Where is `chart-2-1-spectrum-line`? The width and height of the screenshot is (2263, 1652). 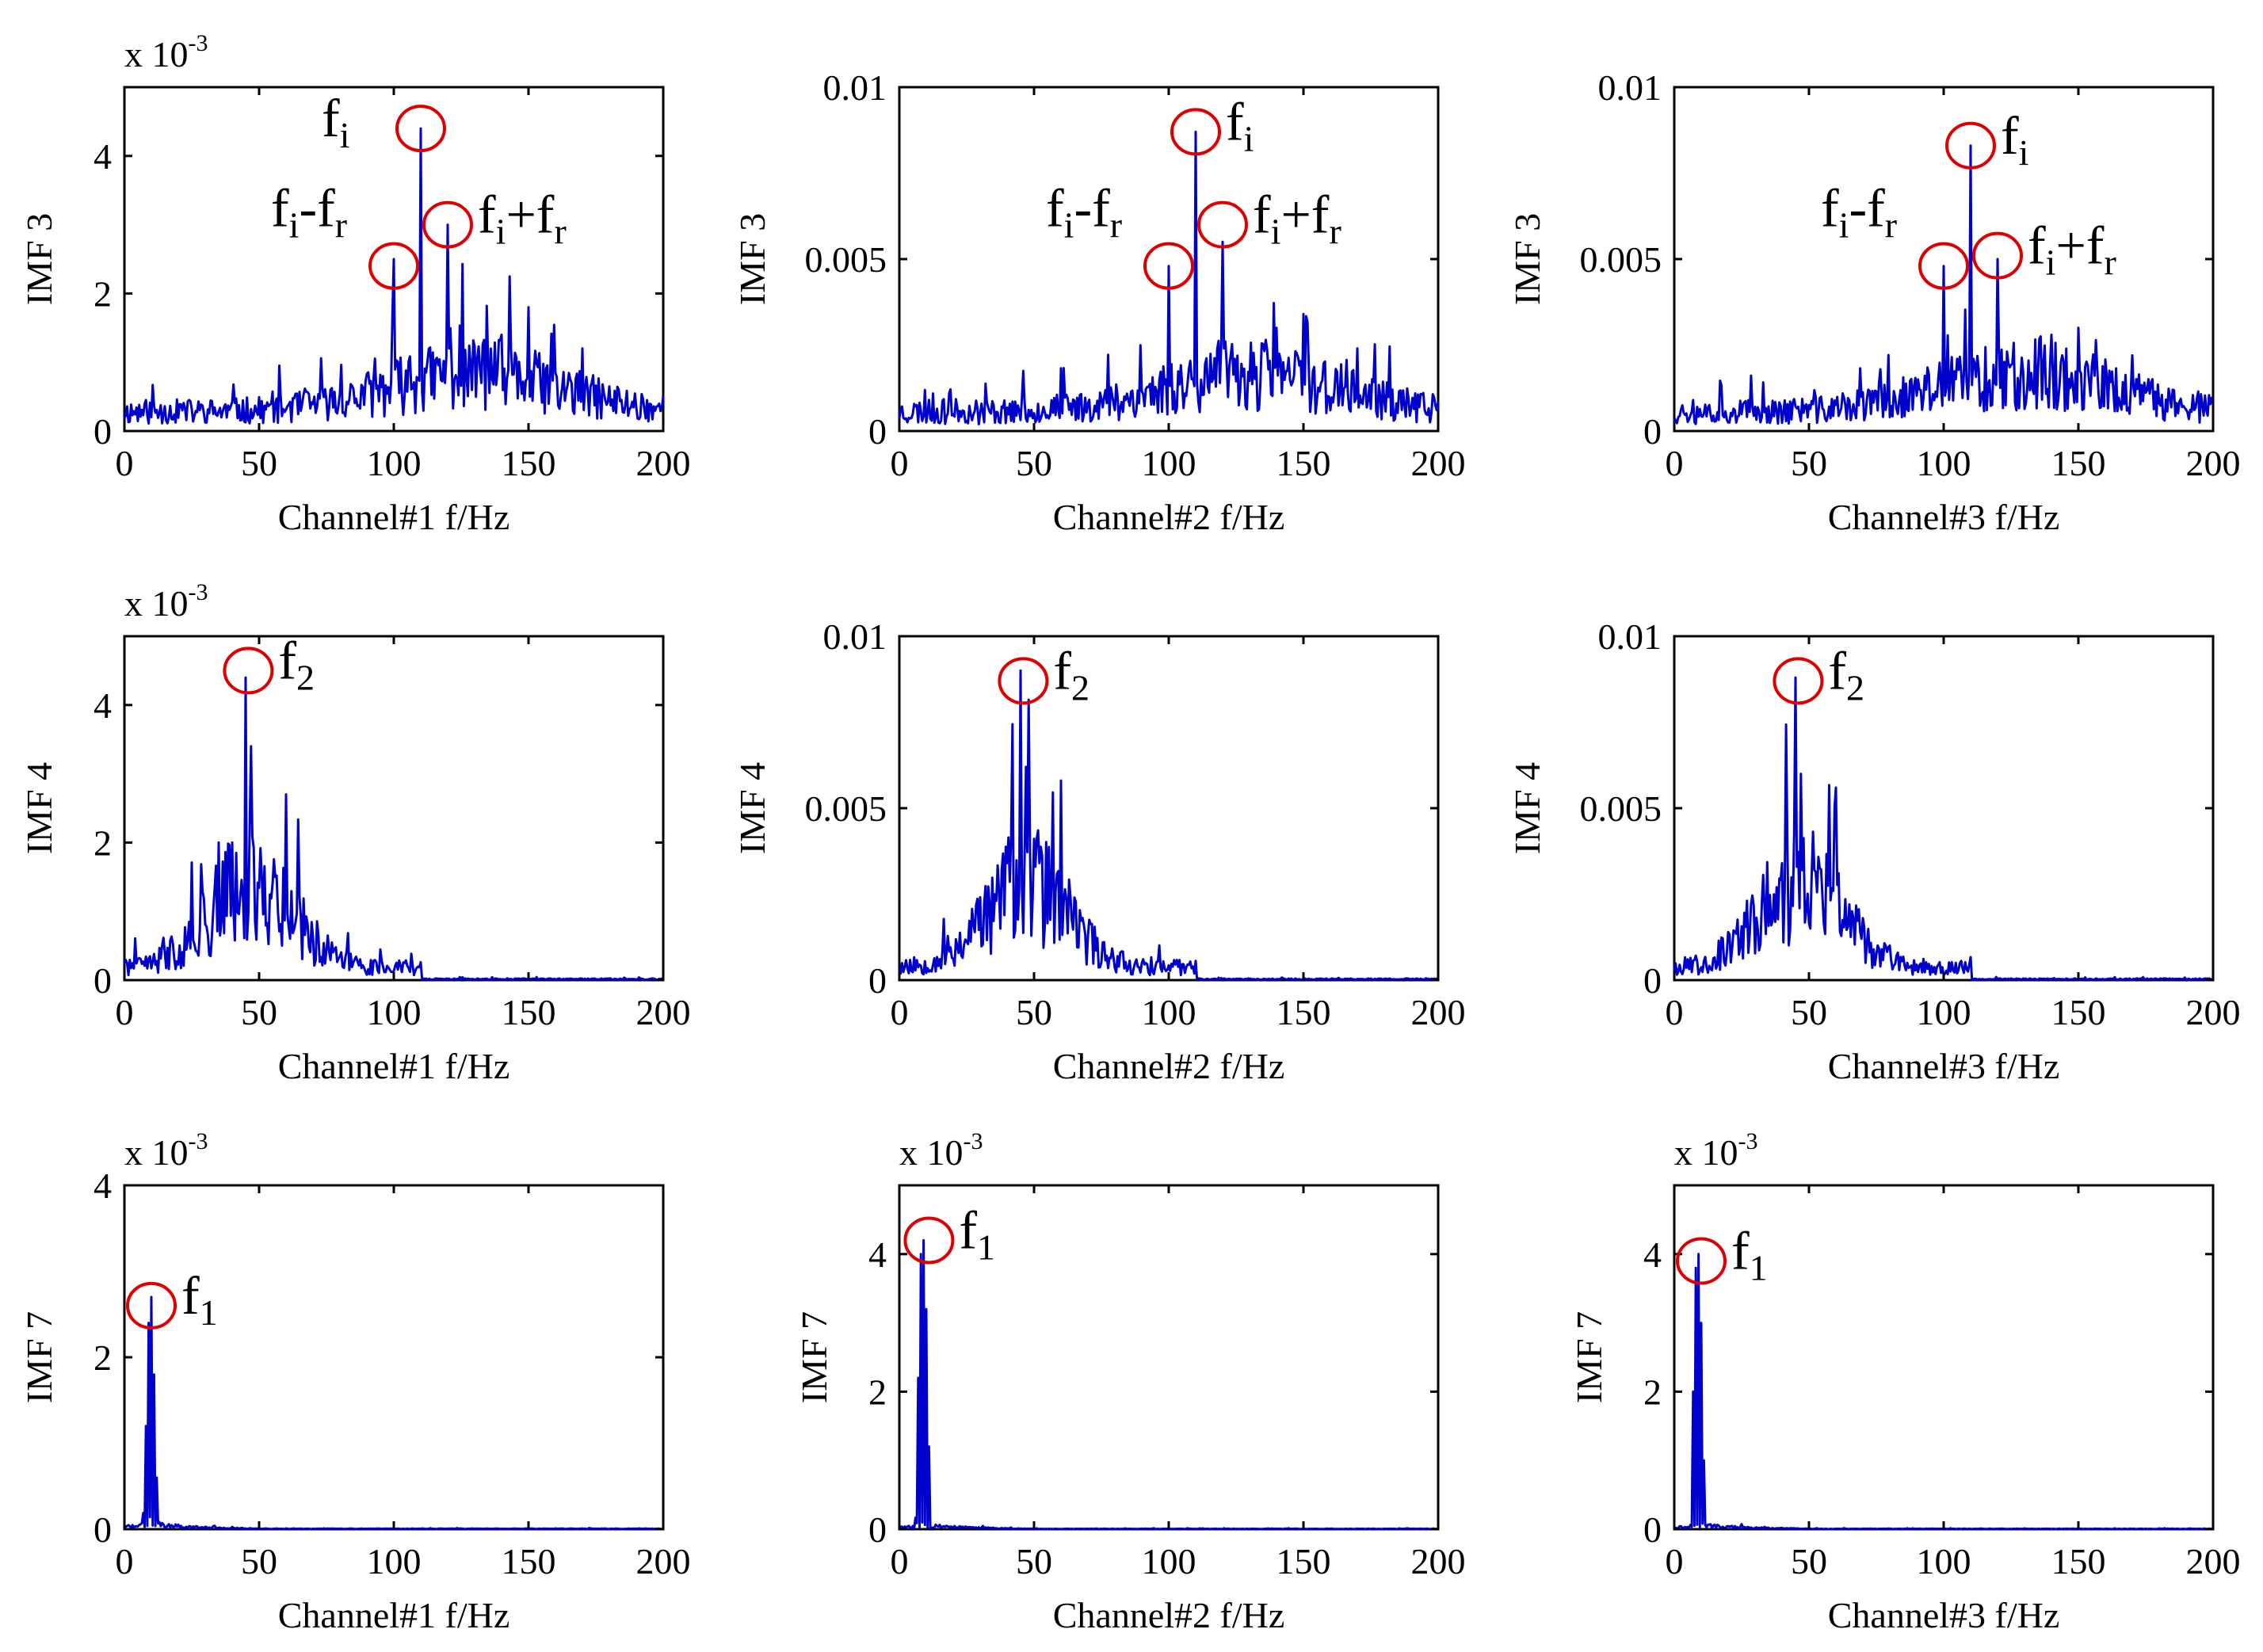
chart-2-1-spectrum-line is located at coordinates (393, 828).